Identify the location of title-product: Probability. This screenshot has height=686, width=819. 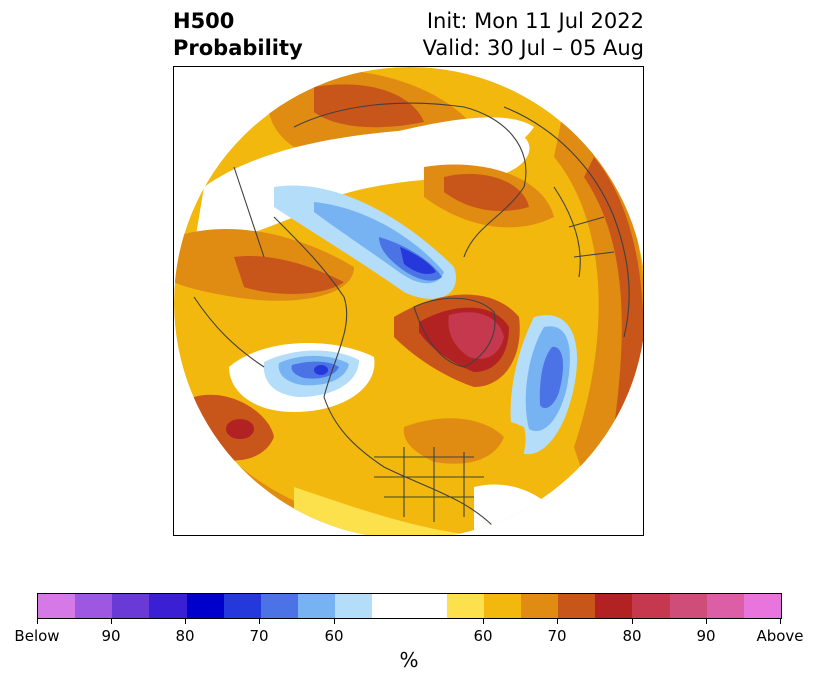
(238, 48).